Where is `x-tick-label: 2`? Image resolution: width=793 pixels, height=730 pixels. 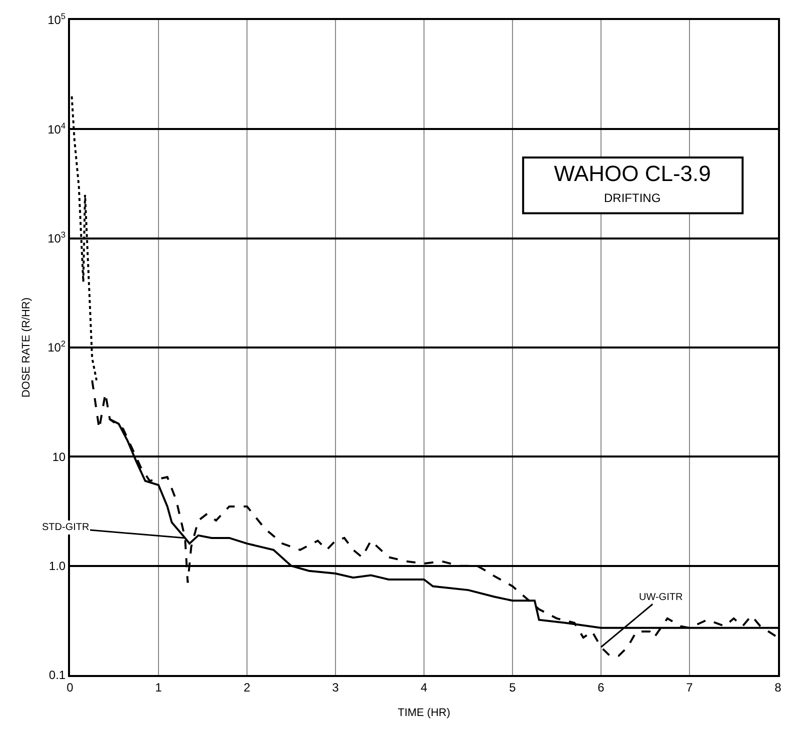
x-tick-label: 2 is located at coordinates (247, 687).